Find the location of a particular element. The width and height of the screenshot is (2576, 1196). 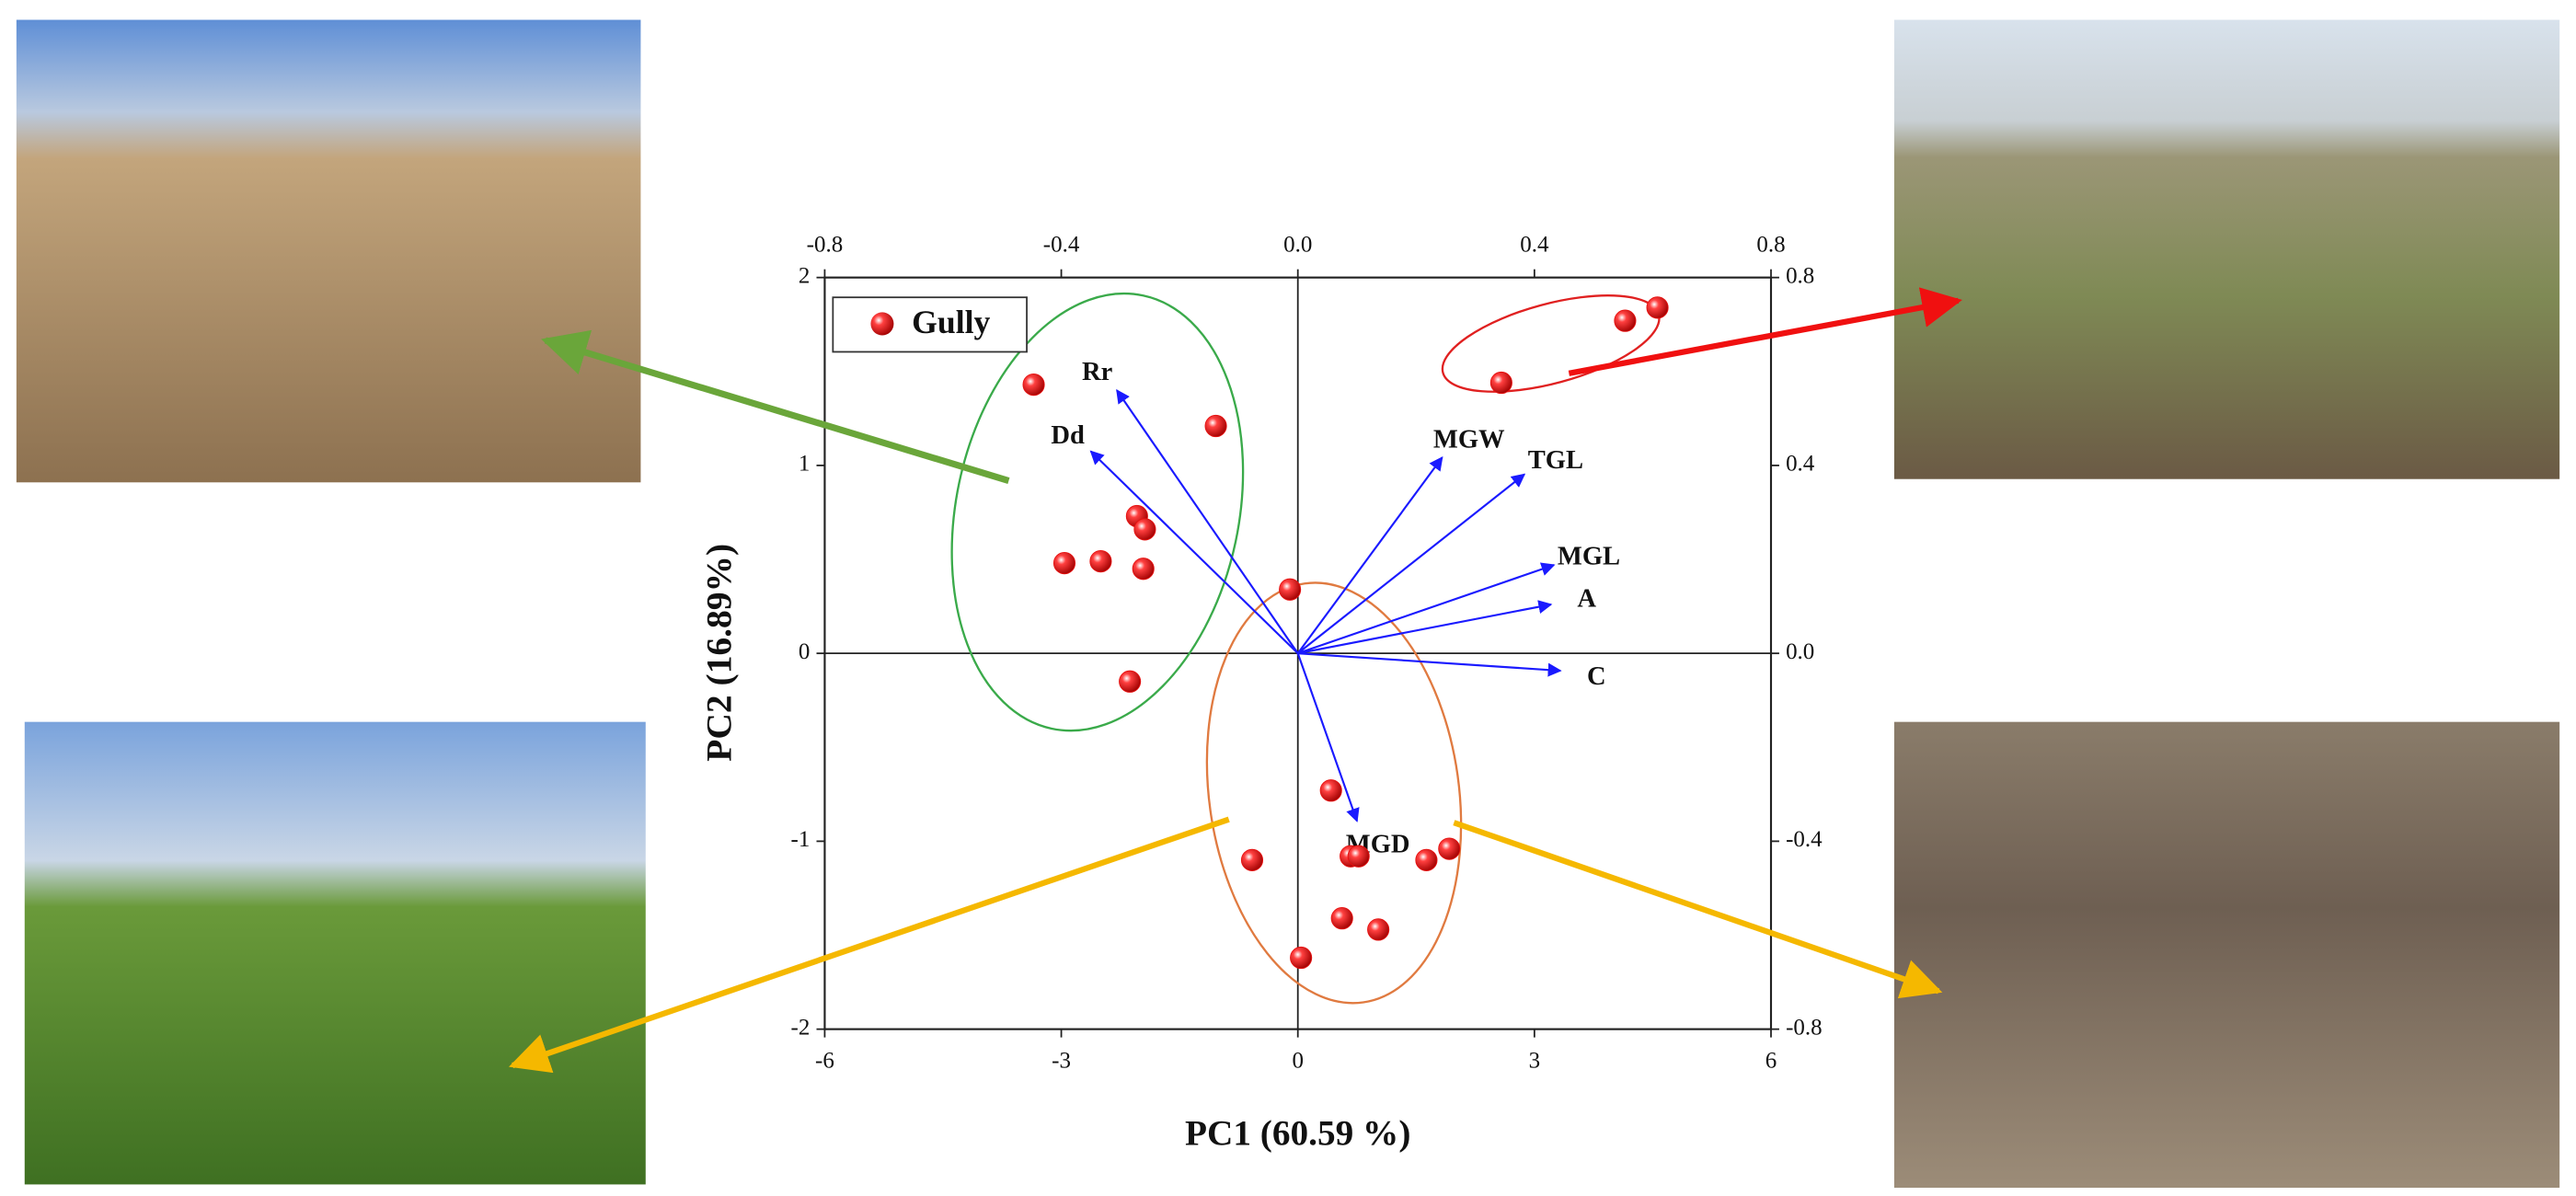

y-tick-label: 1 is located at coordinates (804, 464).